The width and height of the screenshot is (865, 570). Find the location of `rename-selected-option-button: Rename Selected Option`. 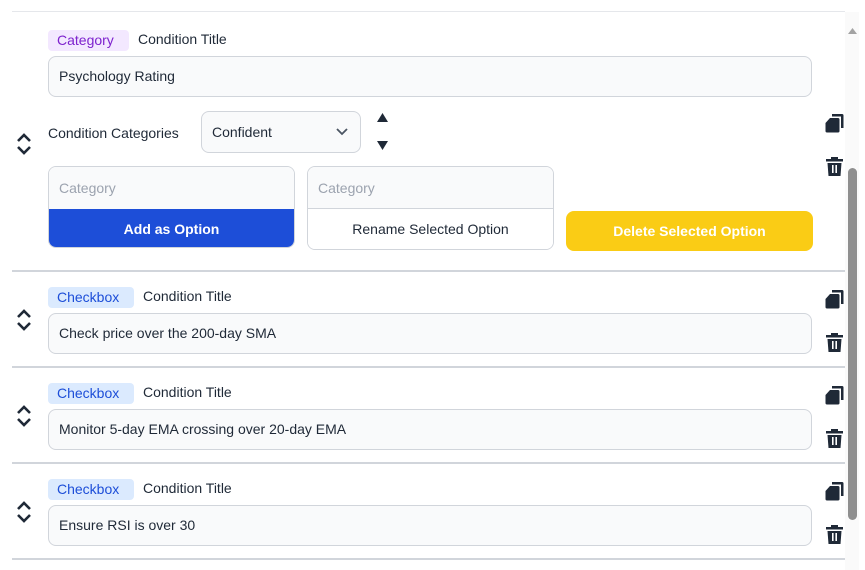

rename-selected-option-button: Rename Selected Option is located at coordinates (430, 229).